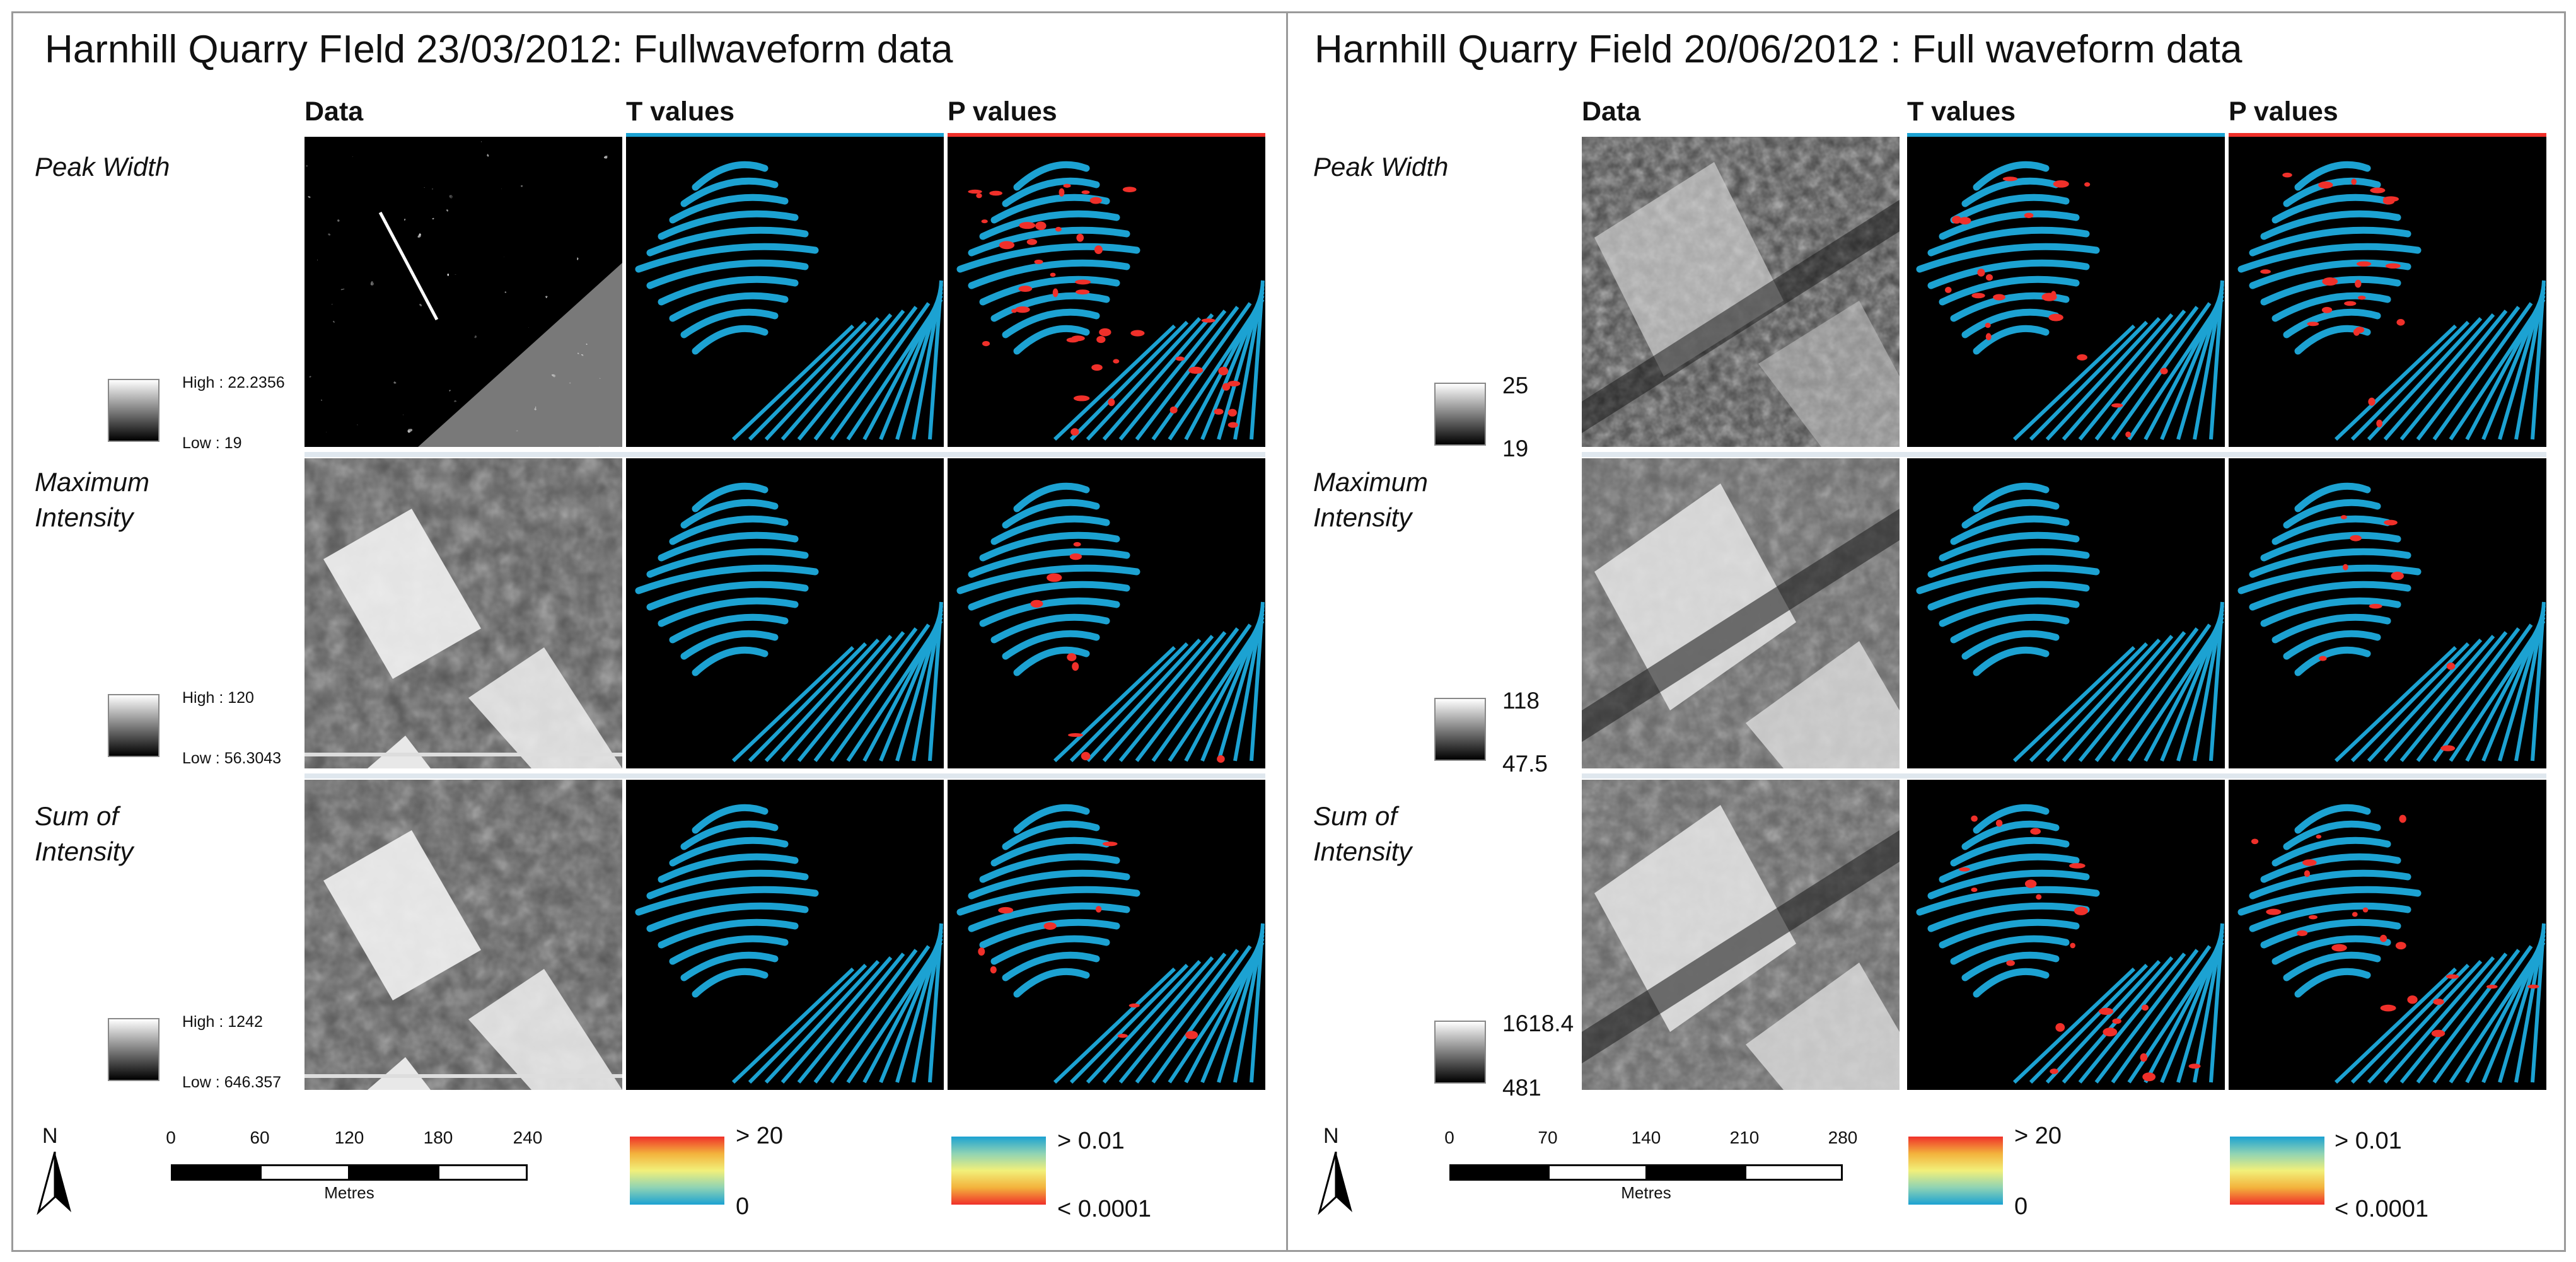  I want to click on scale-tick: 70, so click(1548, 1137).